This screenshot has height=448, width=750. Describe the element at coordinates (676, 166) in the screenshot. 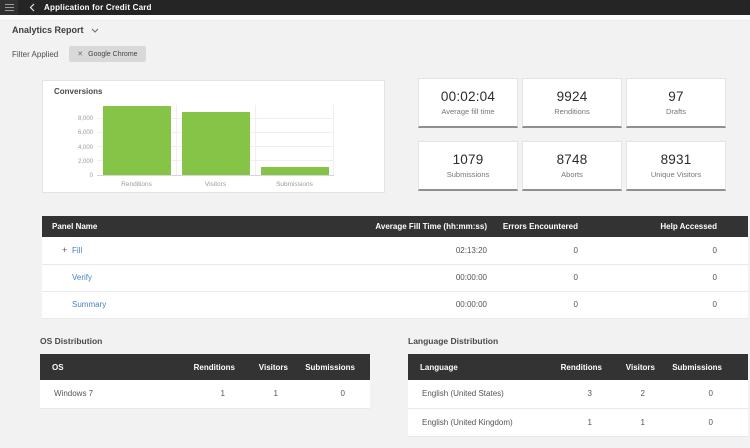

I see `metric-card-unique-visitors: 8931 Unique Visitors` at that location.